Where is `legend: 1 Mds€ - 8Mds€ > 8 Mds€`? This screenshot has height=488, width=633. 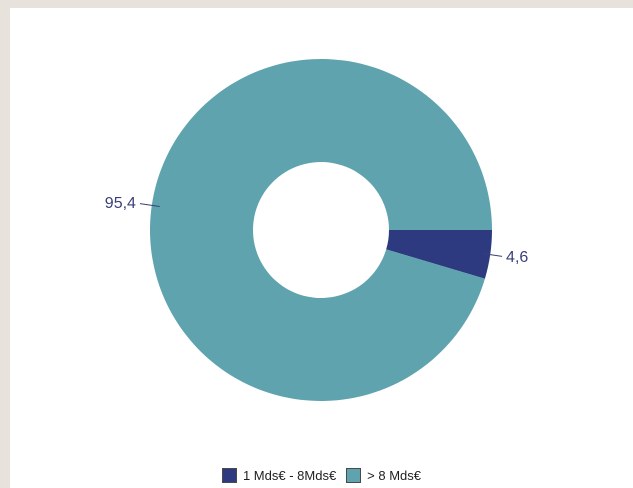 legend: 1 Mds€ - 8Mds€ > 8 Mds€ is located at coordinates (321, 475).